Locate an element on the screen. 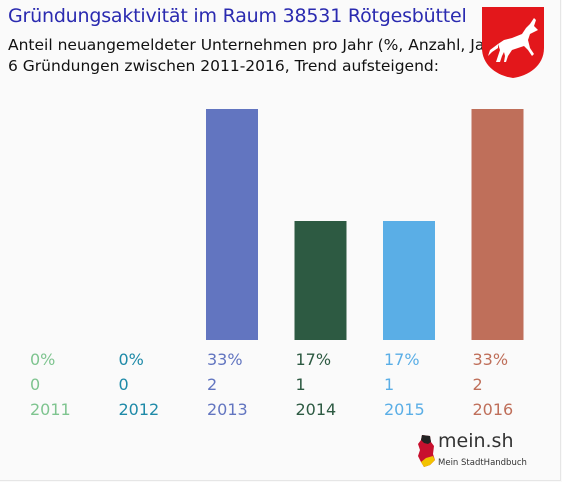 The height and width of the screenshot is (482, 562). year-label-2013: 2013 is located at coordinates (227, 409).